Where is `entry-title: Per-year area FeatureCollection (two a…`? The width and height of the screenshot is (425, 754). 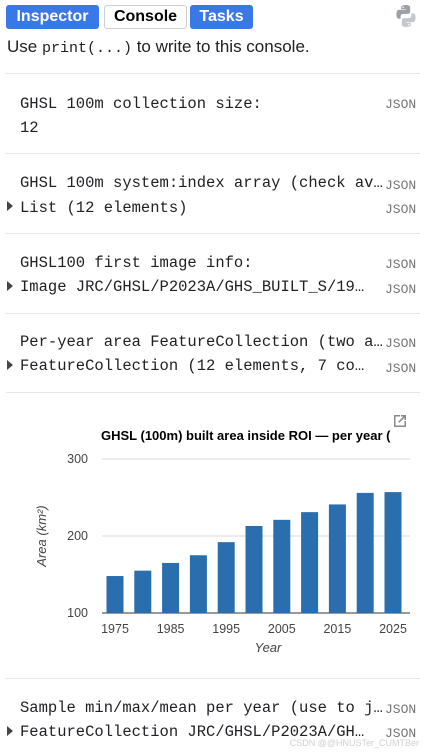
entry-title: Per-year area FeatureCollection (two a… is located at coordinates (201, 342).